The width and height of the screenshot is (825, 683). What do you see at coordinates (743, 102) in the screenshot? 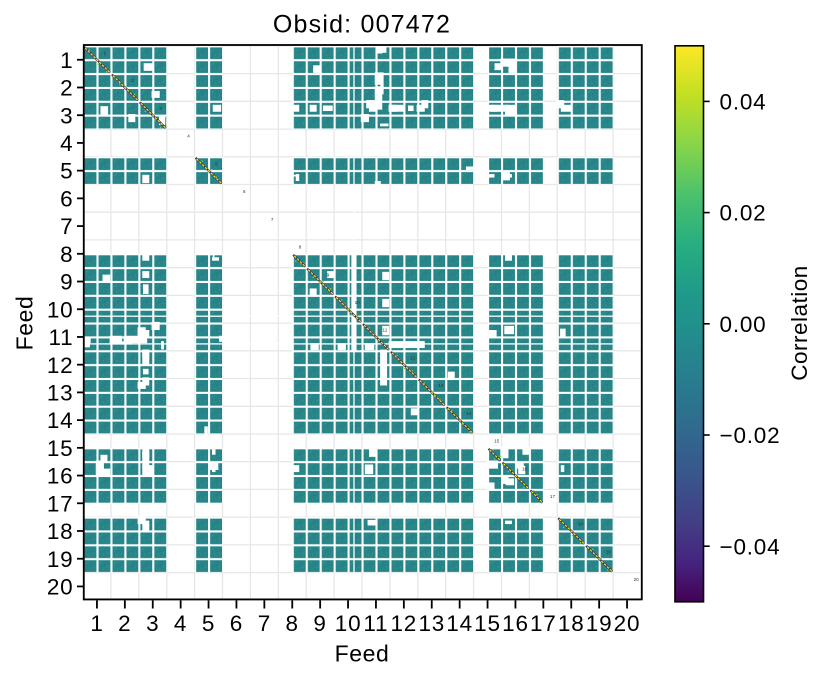
I see `svg-text: 0.04` at bounding box center [743, 102].